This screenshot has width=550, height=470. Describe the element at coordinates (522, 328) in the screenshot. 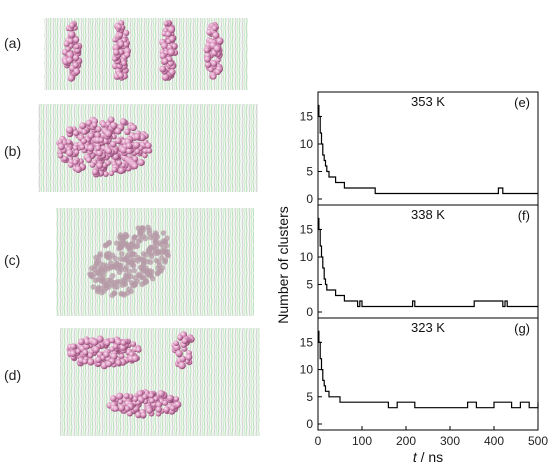

I see `subplot-label: (g)` at that location.